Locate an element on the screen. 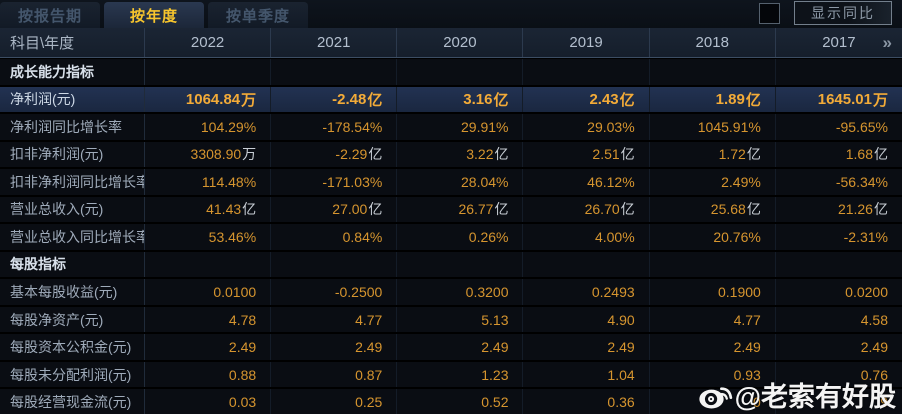 This screenshot has height=414, width=902. cell-value: 2.51 亿 is located at coordinates (586, 154).